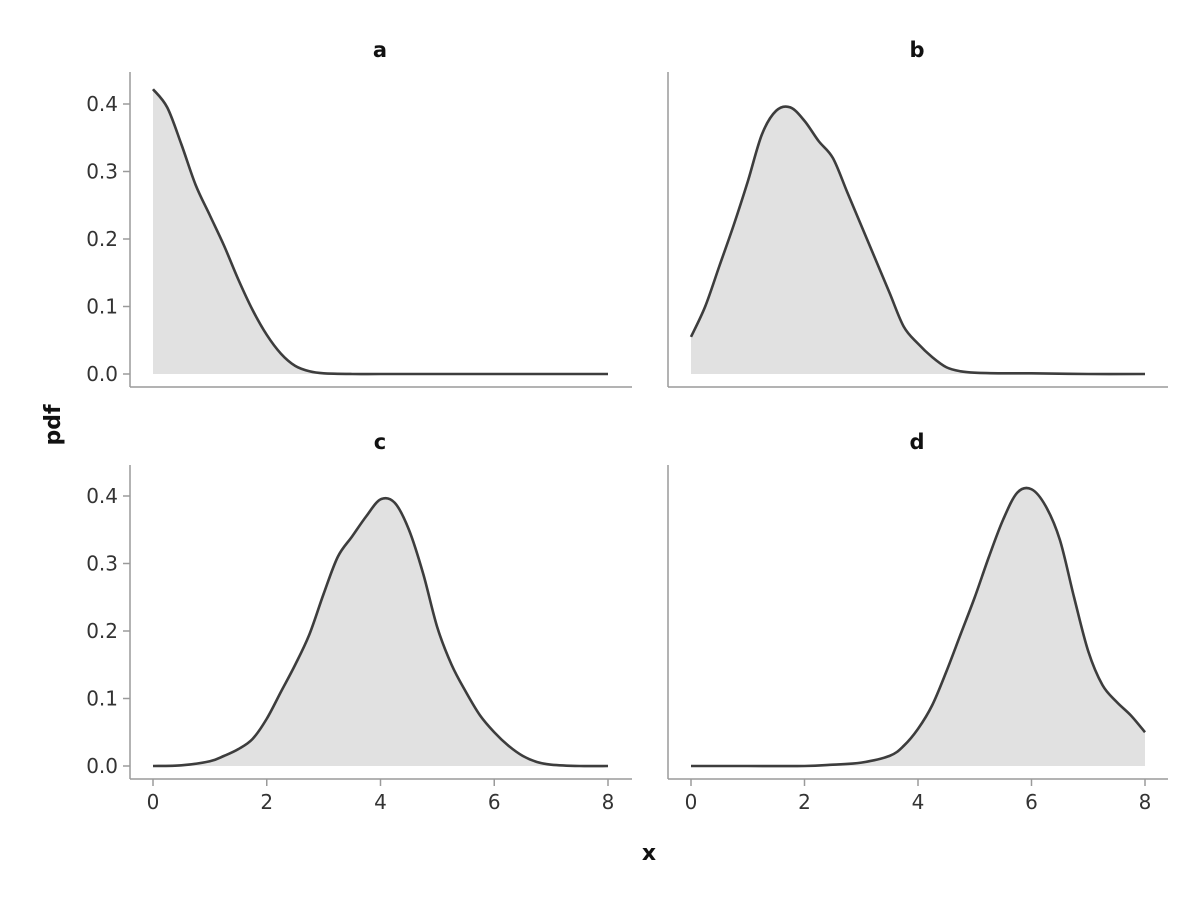 Image resolution: width=1200 pixels, height=900 pixels. I want to click on panel-title: b, so click(916, 50).